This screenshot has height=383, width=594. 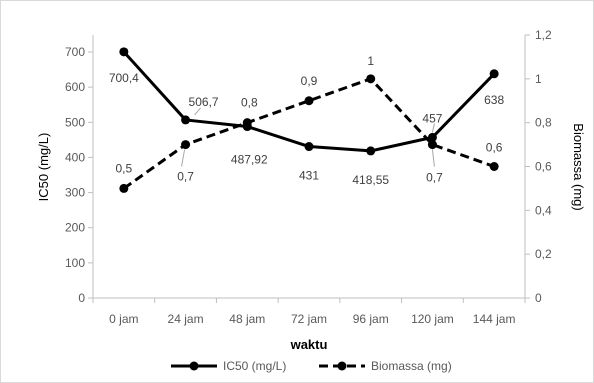 What do you see at coordinates (309, 319) in the screenshot?
I see `x-tick-label: 72 jam` at bounding box center [309, 319].